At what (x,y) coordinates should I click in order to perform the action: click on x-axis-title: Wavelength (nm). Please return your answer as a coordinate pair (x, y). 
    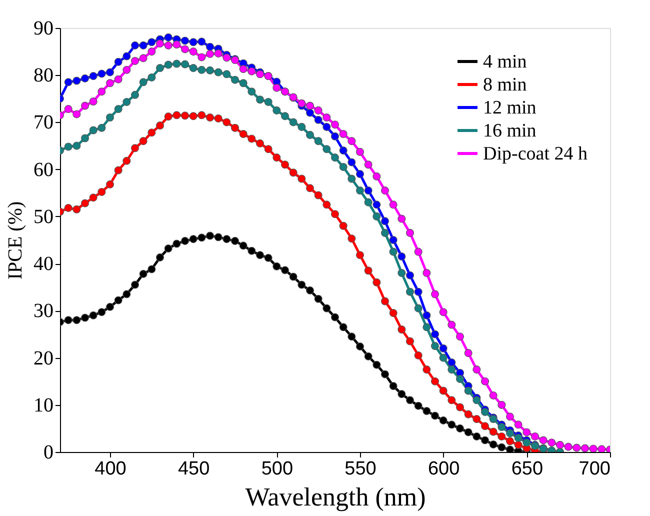
    Looking at the image, I should click on (335, 497).